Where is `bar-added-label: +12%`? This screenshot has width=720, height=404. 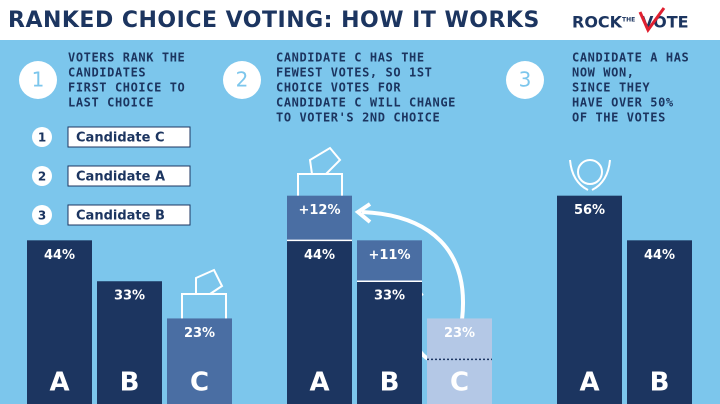 bar-added-label: +12% is located at coordinates (319, 210).